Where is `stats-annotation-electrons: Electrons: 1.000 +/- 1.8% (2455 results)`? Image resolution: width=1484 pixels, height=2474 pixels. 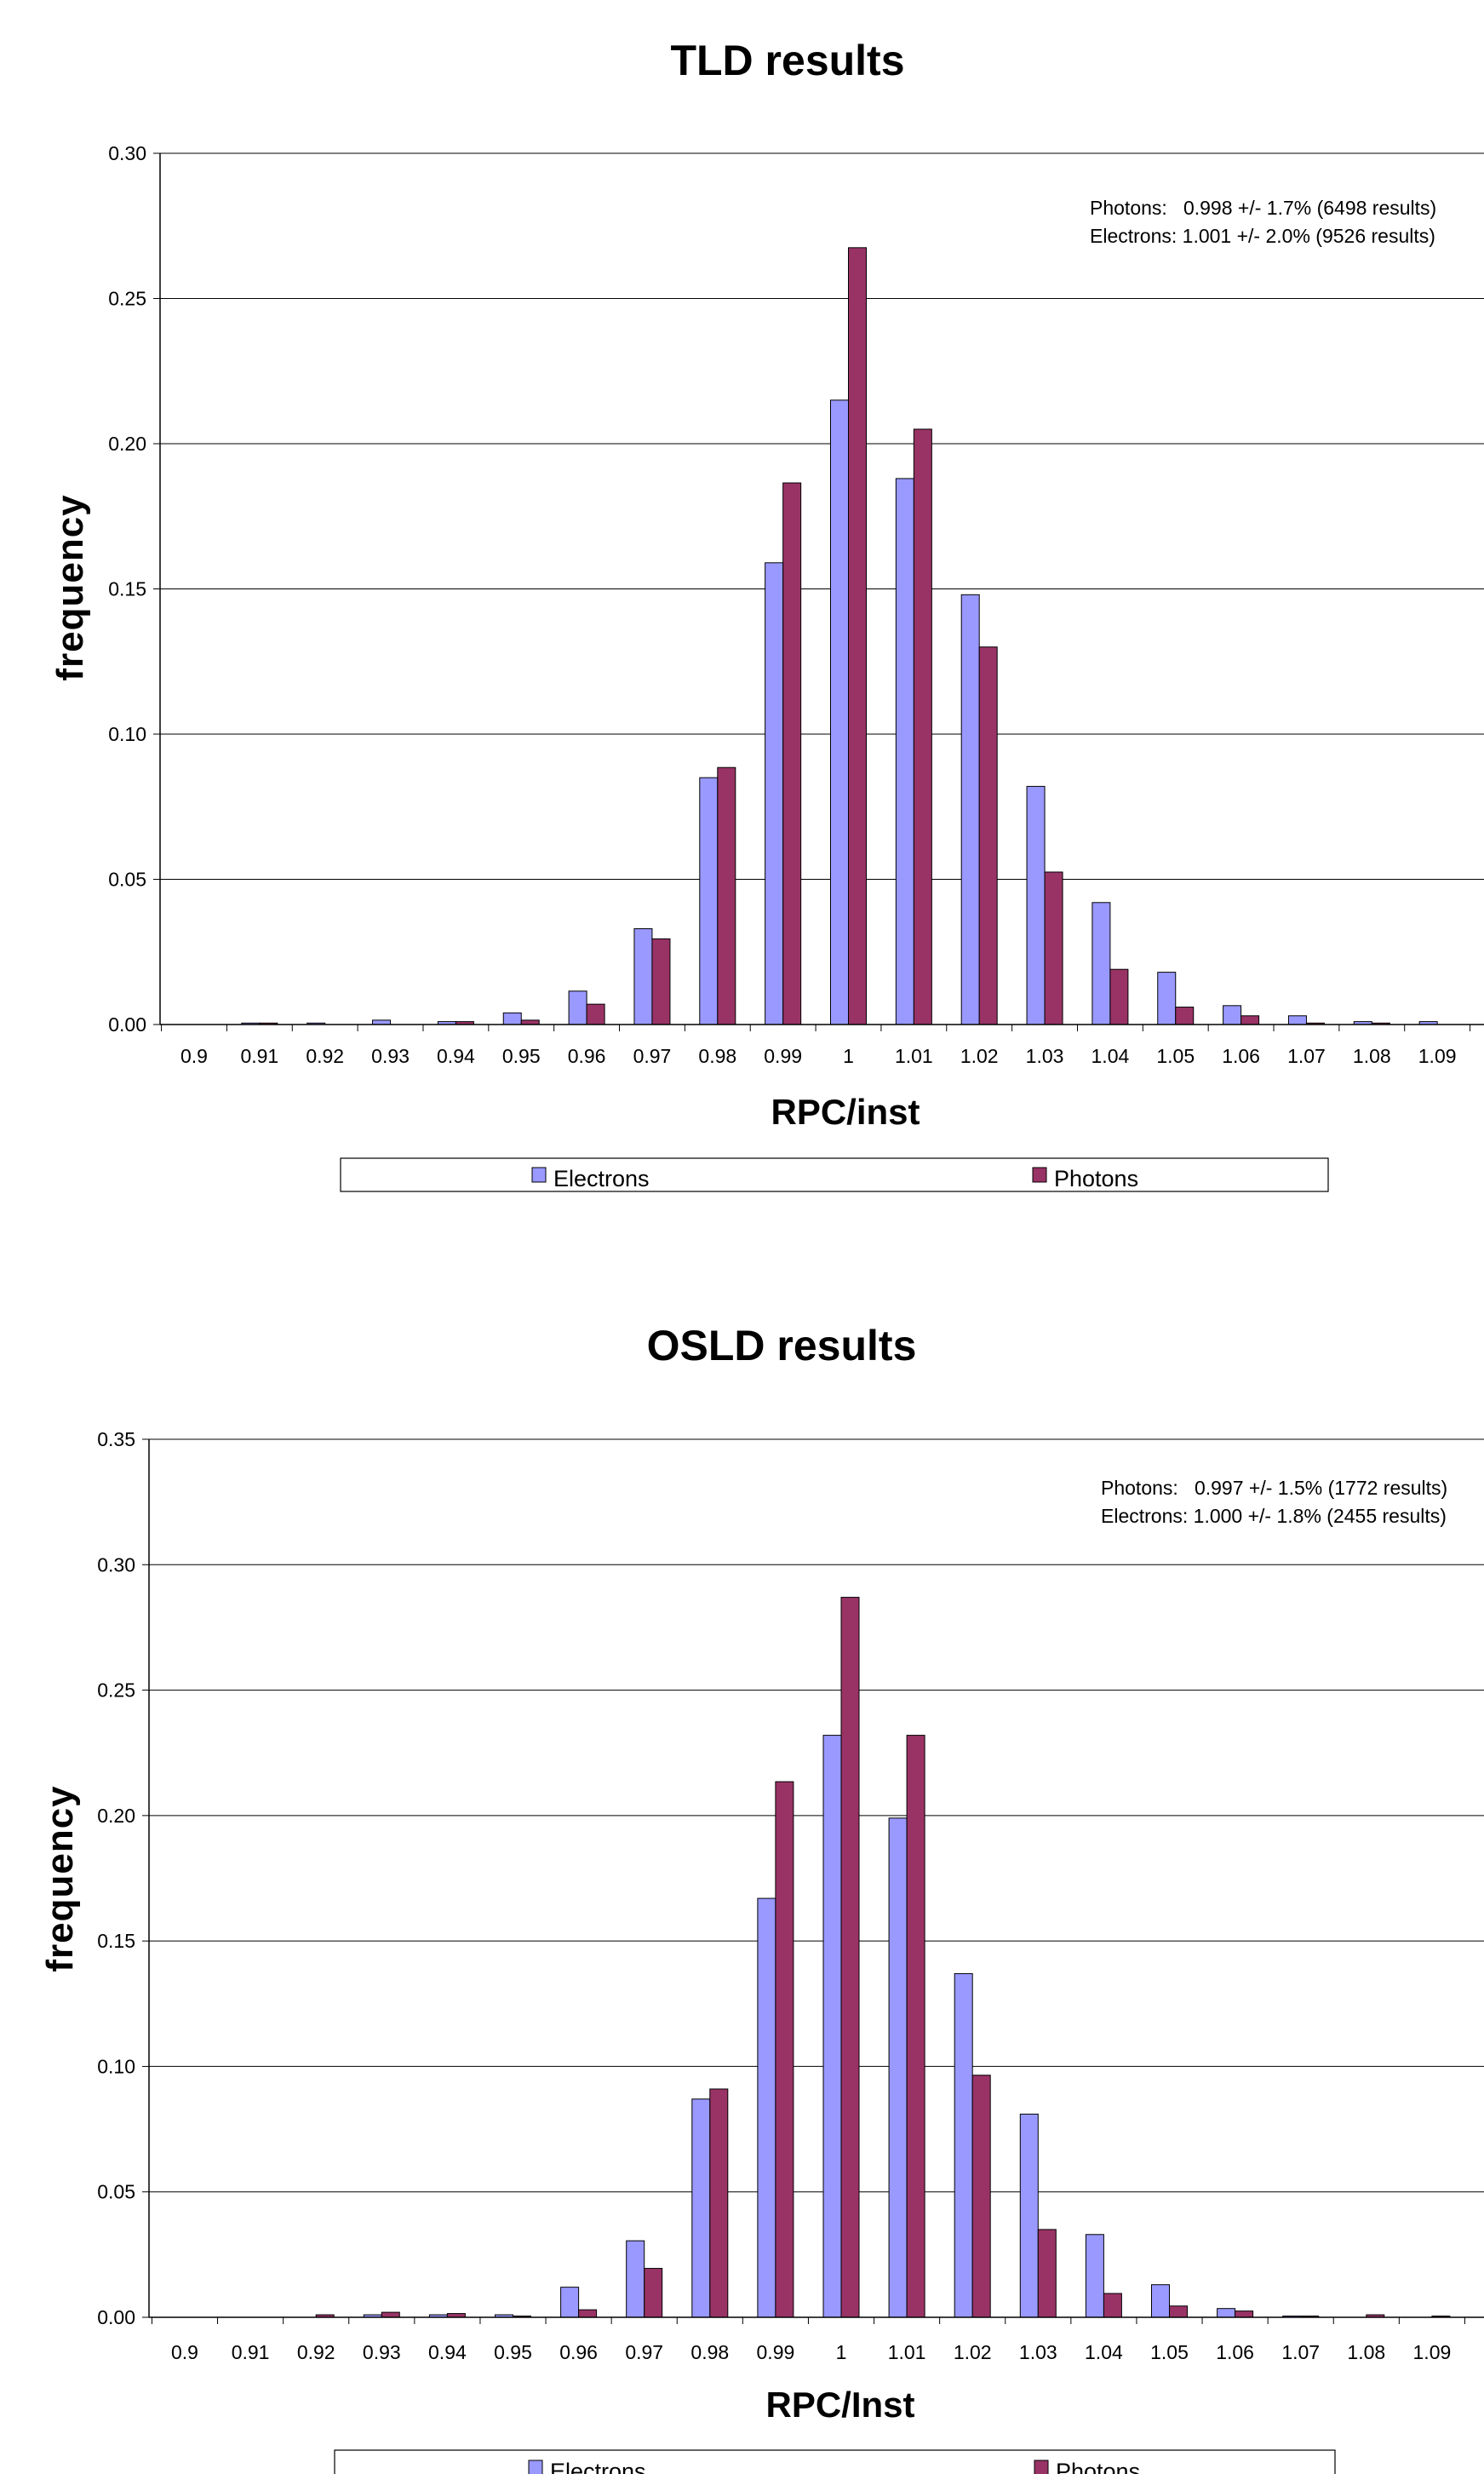
stats-annotation-electrons: Electrons: 1.000 +/- 1.8% (2455 results) is located at coordinates (1274, 1516).